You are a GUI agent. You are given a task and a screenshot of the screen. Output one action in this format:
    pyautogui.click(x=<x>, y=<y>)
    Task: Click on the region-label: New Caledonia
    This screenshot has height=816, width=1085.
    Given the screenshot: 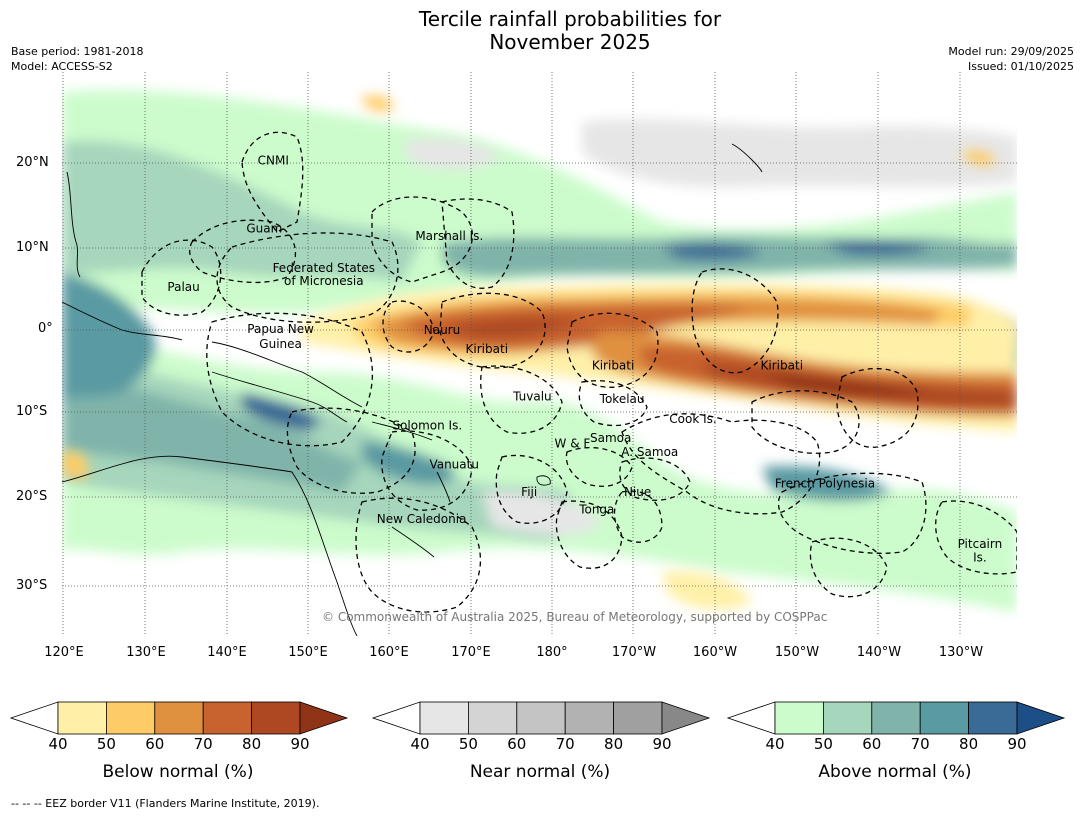 What is the action you would take?
    pyautogui.click(x=422, y=519)
    